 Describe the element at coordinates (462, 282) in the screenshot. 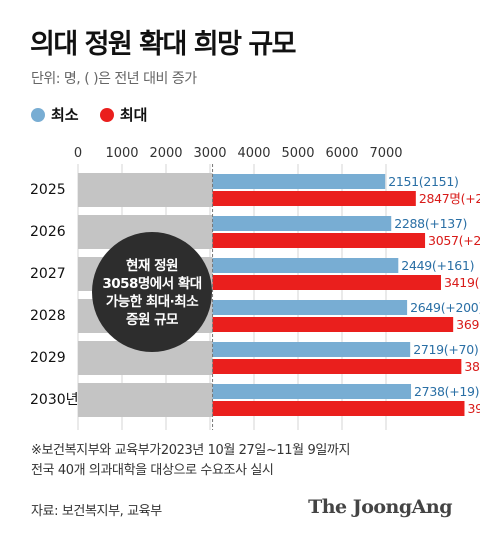

I see `max-value-label: 3419(+362)` at that location.